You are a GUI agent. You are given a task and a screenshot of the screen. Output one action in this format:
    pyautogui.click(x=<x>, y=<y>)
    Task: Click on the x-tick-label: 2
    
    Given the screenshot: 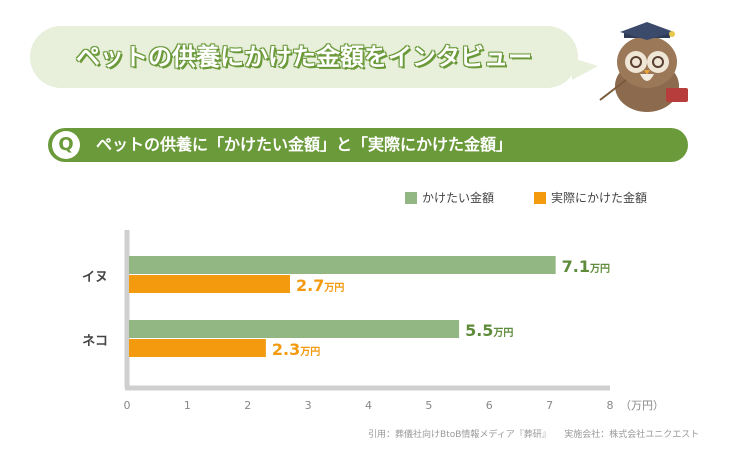 What is the action you would take?
    pyautogui.click(x=247, y=405)
    